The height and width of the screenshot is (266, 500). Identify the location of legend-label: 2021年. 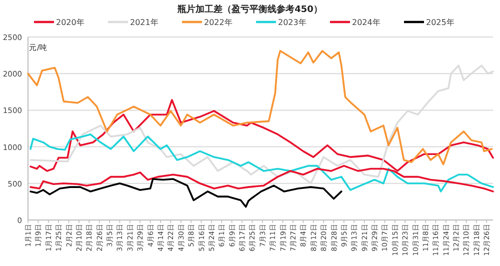
(144, 22).